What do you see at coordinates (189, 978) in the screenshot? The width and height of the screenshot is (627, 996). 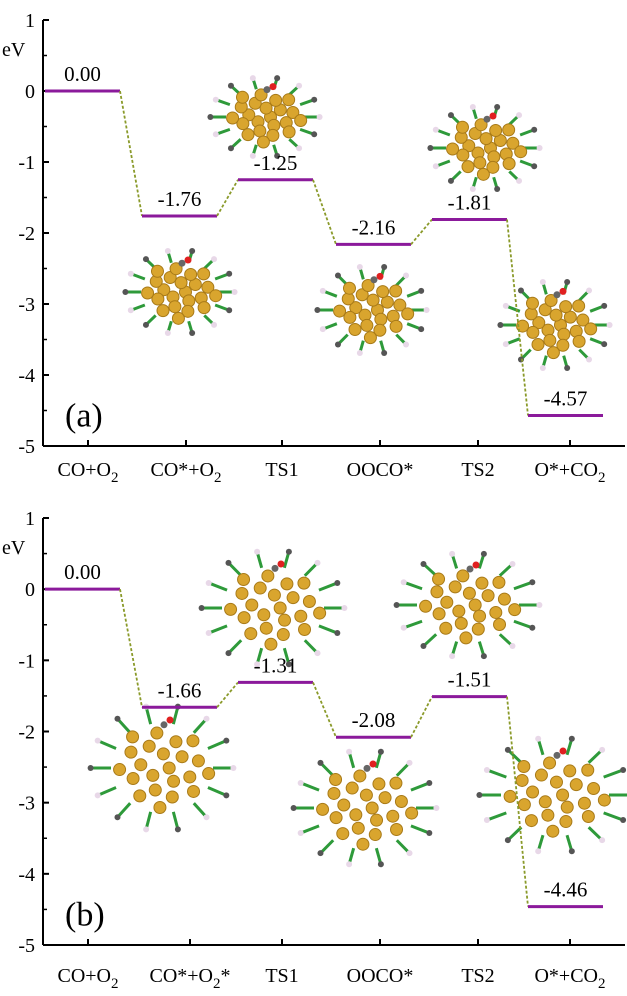 I see `x-tick-label: CO*+O2*` at bounding box center [189, 978].